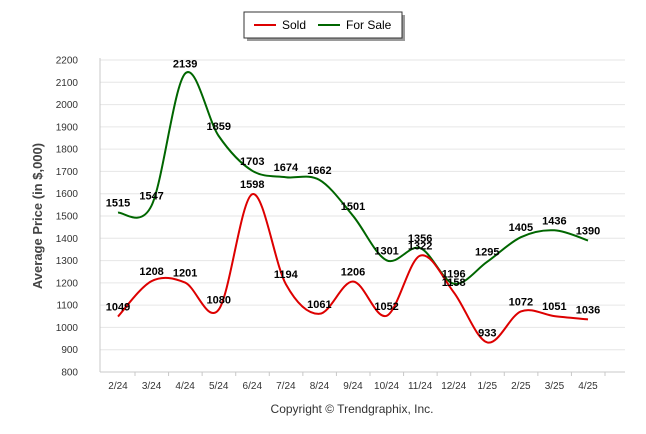 The width and height of the screenshot is (646, 434). I want to click on sold-data-label: 1201, so click(185, 274).